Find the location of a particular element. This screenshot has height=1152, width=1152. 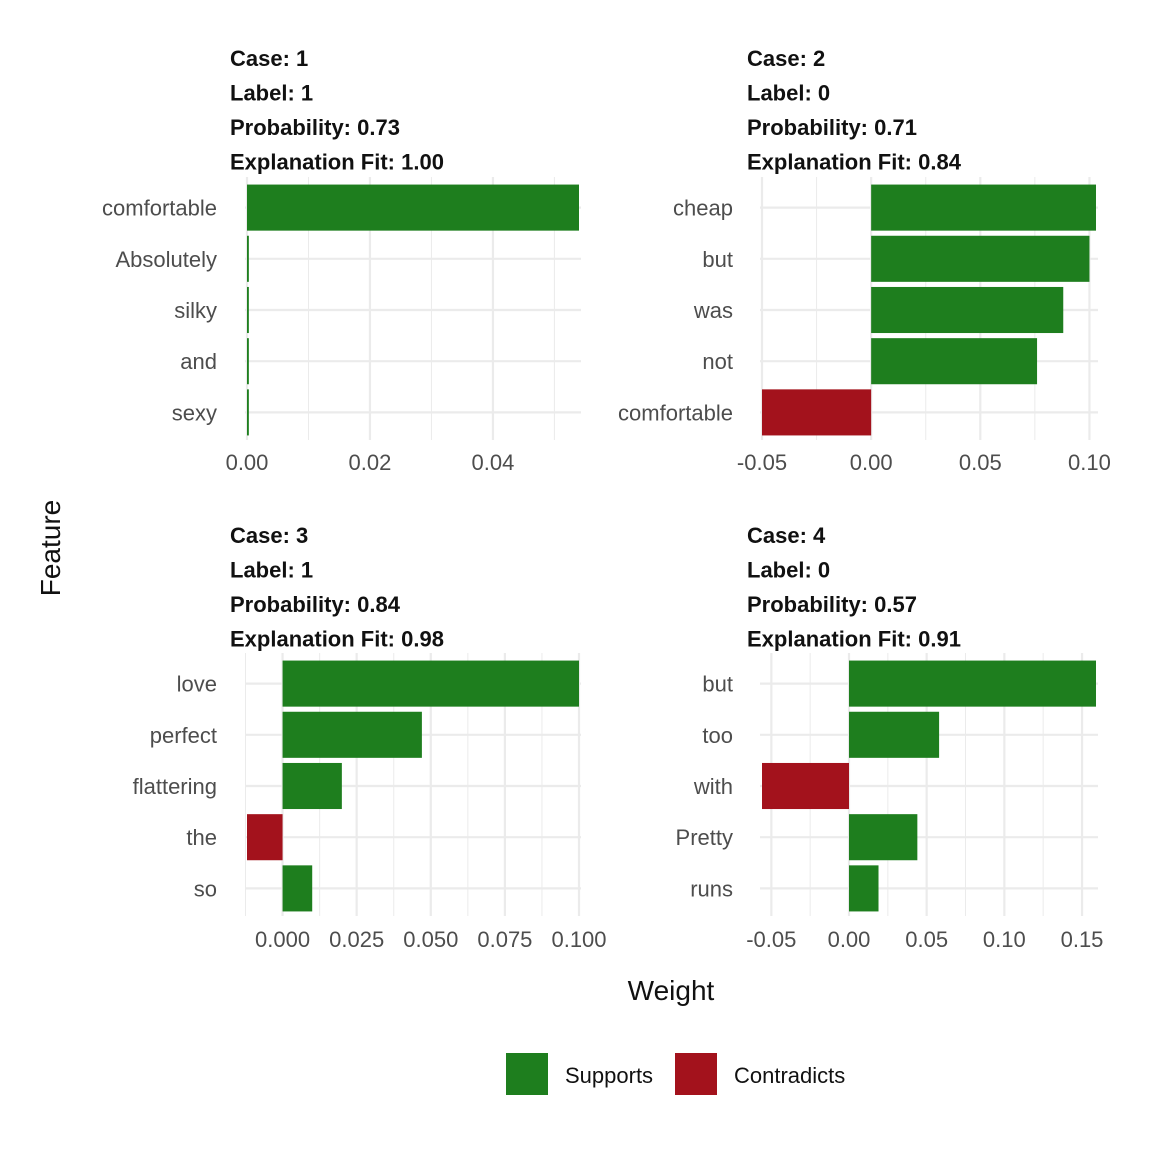

feature-label: perfect is located at coordinates (183, 735).